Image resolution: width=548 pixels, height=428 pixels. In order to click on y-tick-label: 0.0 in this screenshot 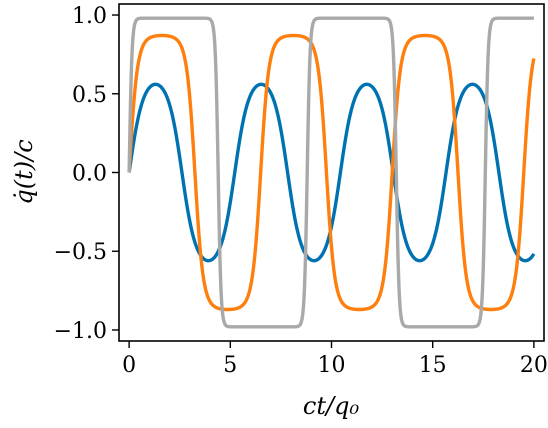, I will do `click(89, 174)`.